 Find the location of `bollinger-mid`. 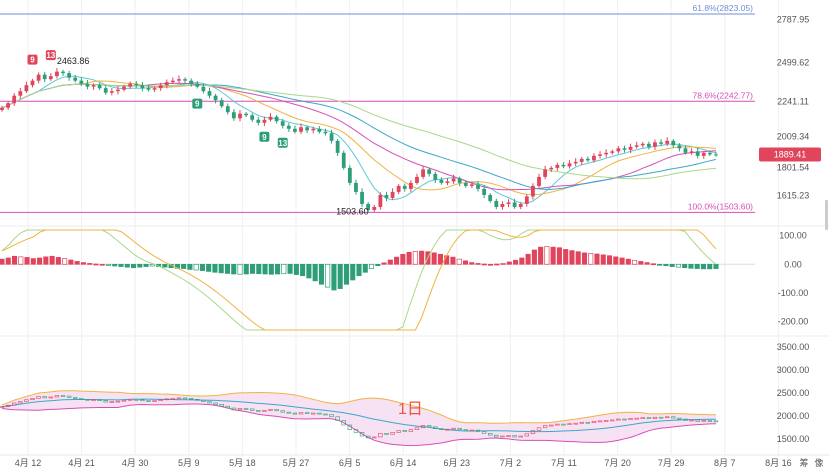

bollinger-mid is located at coordinates (358, 415).